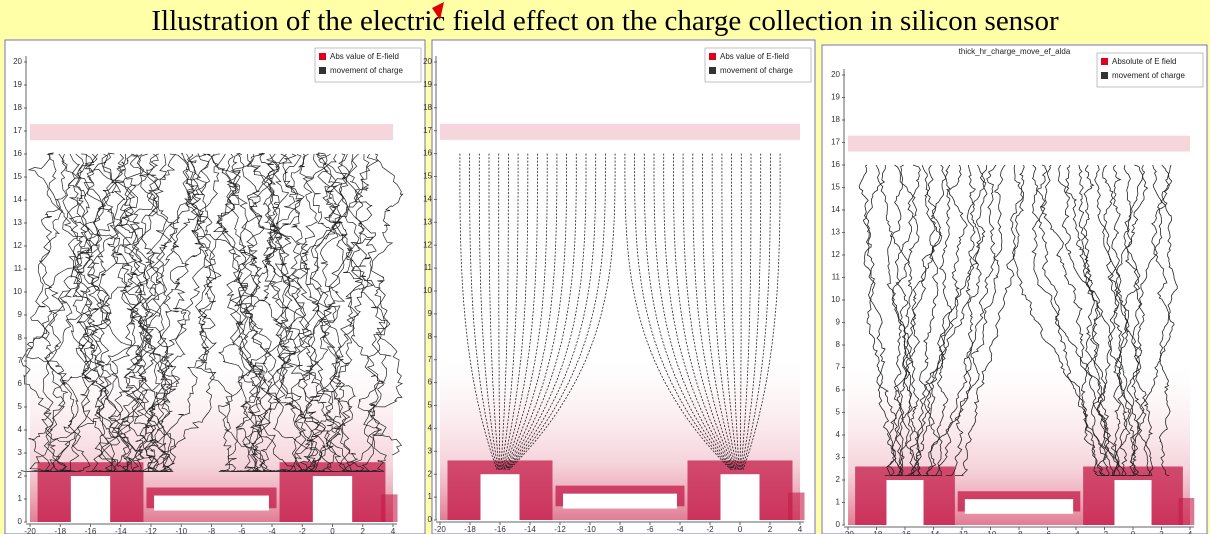 The width and height of the screenshot is (1210, 534). I want to click on y-tick-label: 5, so click(430, 405).